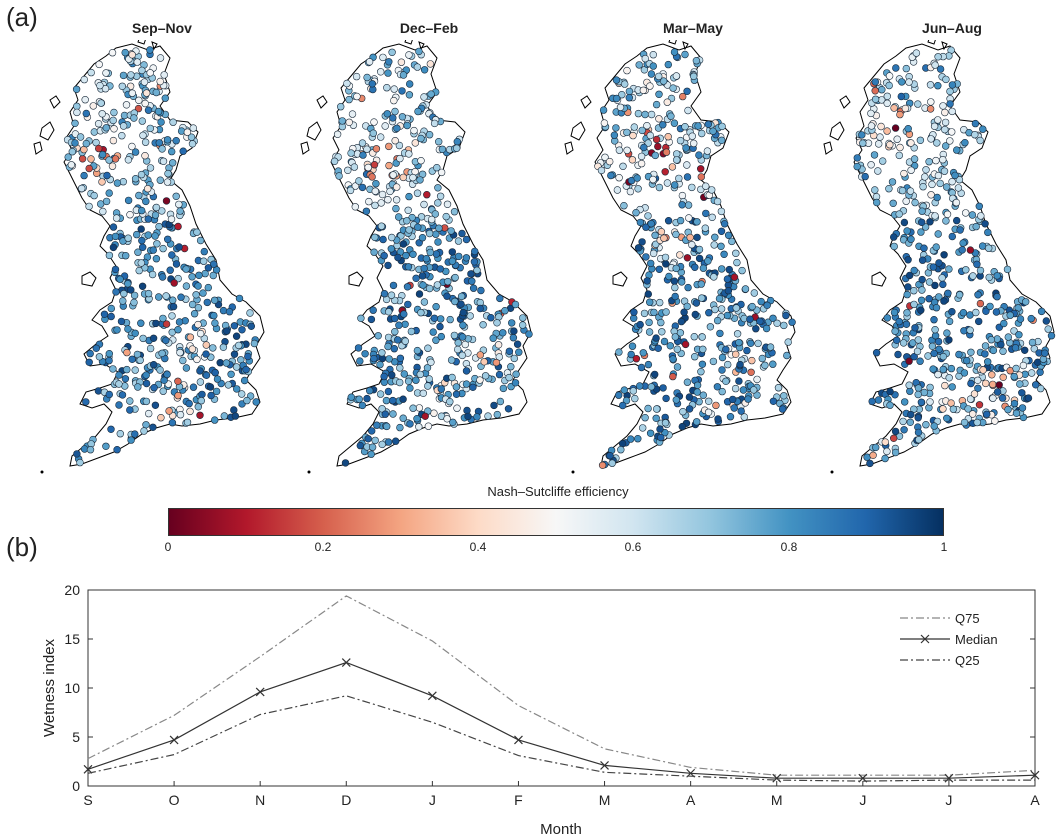 This screenshot has width=1064, height=839. What do you see at coordinates (416, 257) in the screenshot?
I see `map-winter` at bounding box center [416, 257].